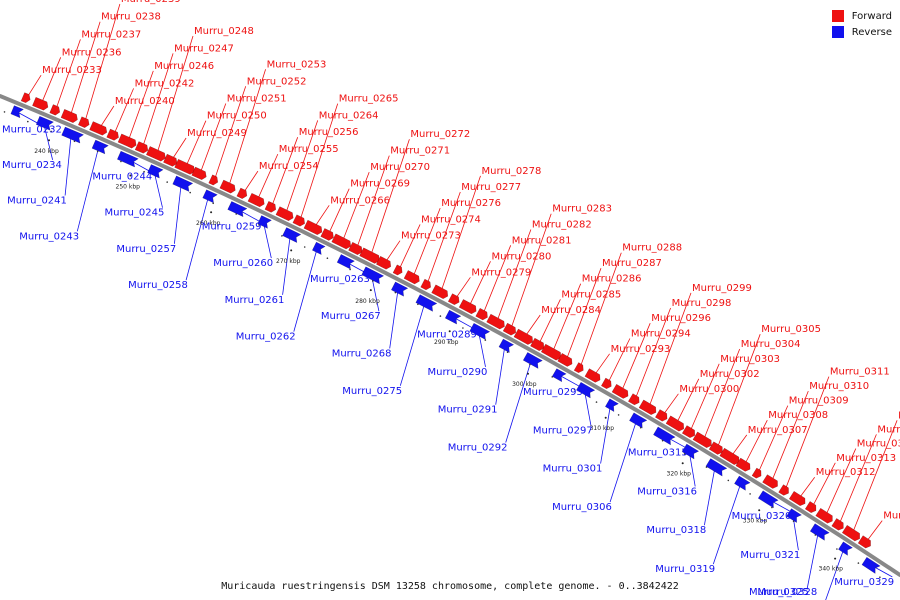 The image size is (900, 600). Describe the element at coordinates (72, 70) in the screenshot. I see `gene-label-murru_0233: Murru_0233` at that location.